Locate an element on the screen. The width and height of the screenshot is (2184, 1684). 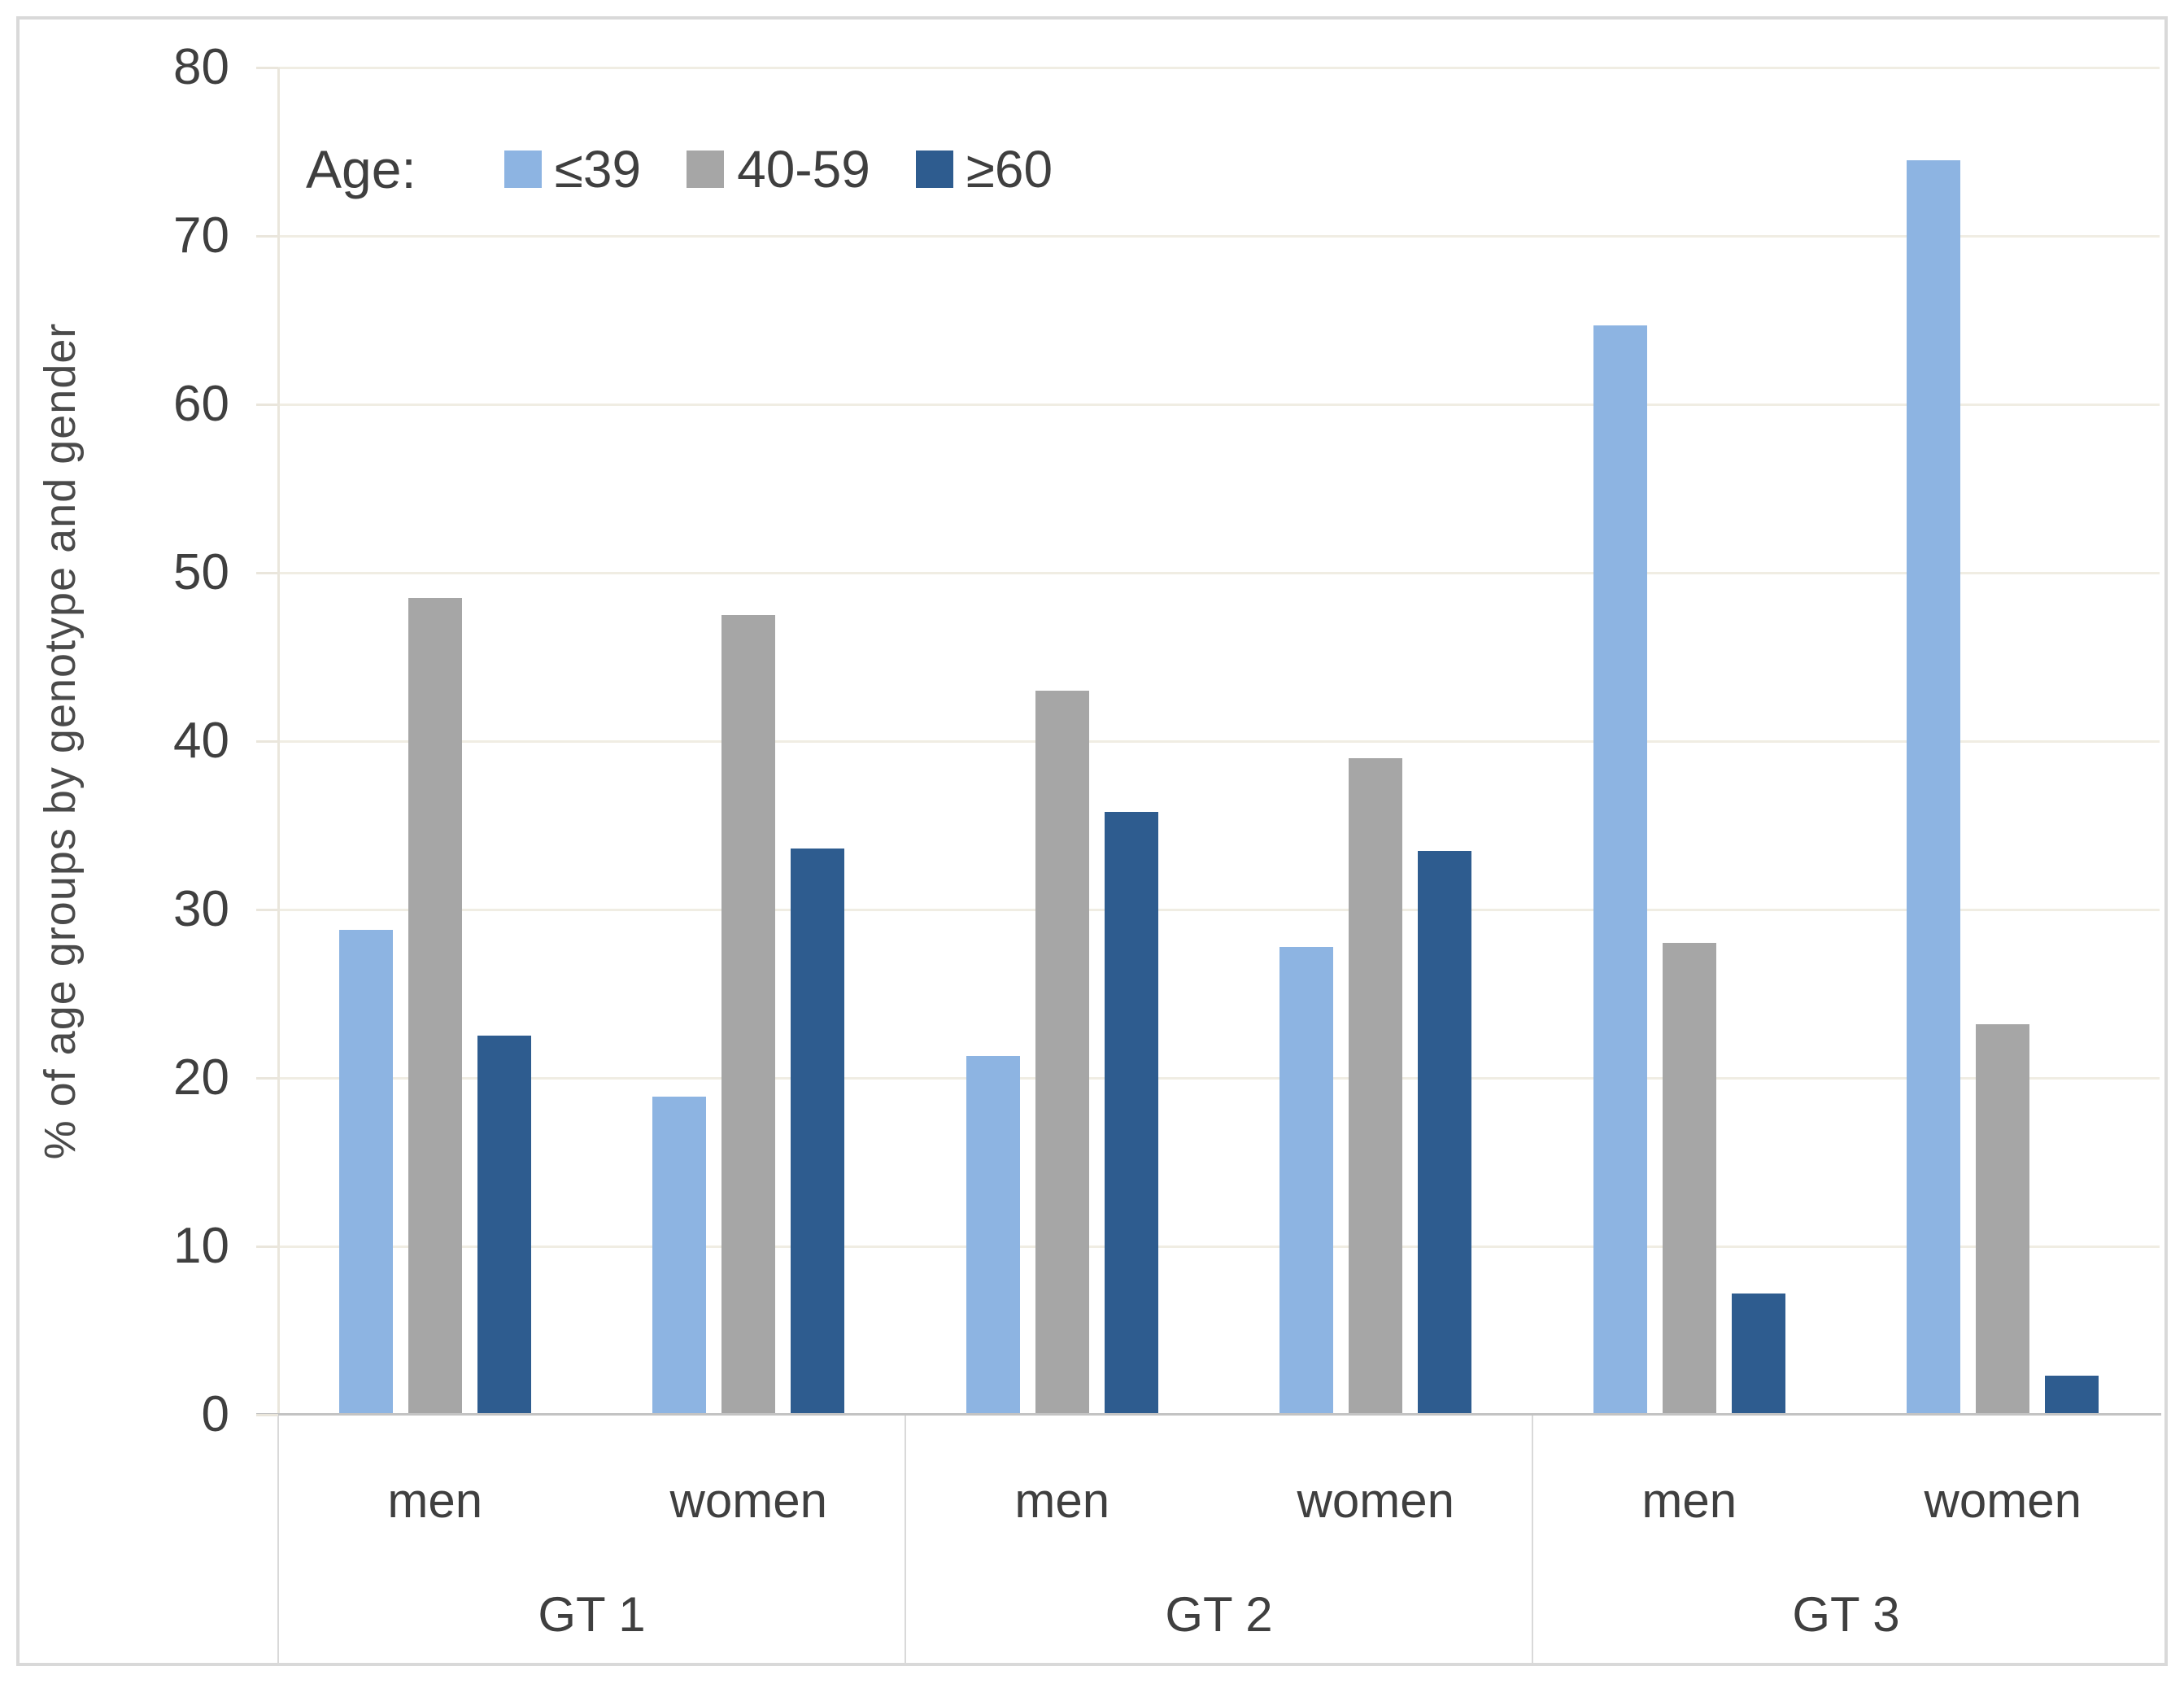
bar-≤39-GT 1-women is located at coordinates (679, 1255).